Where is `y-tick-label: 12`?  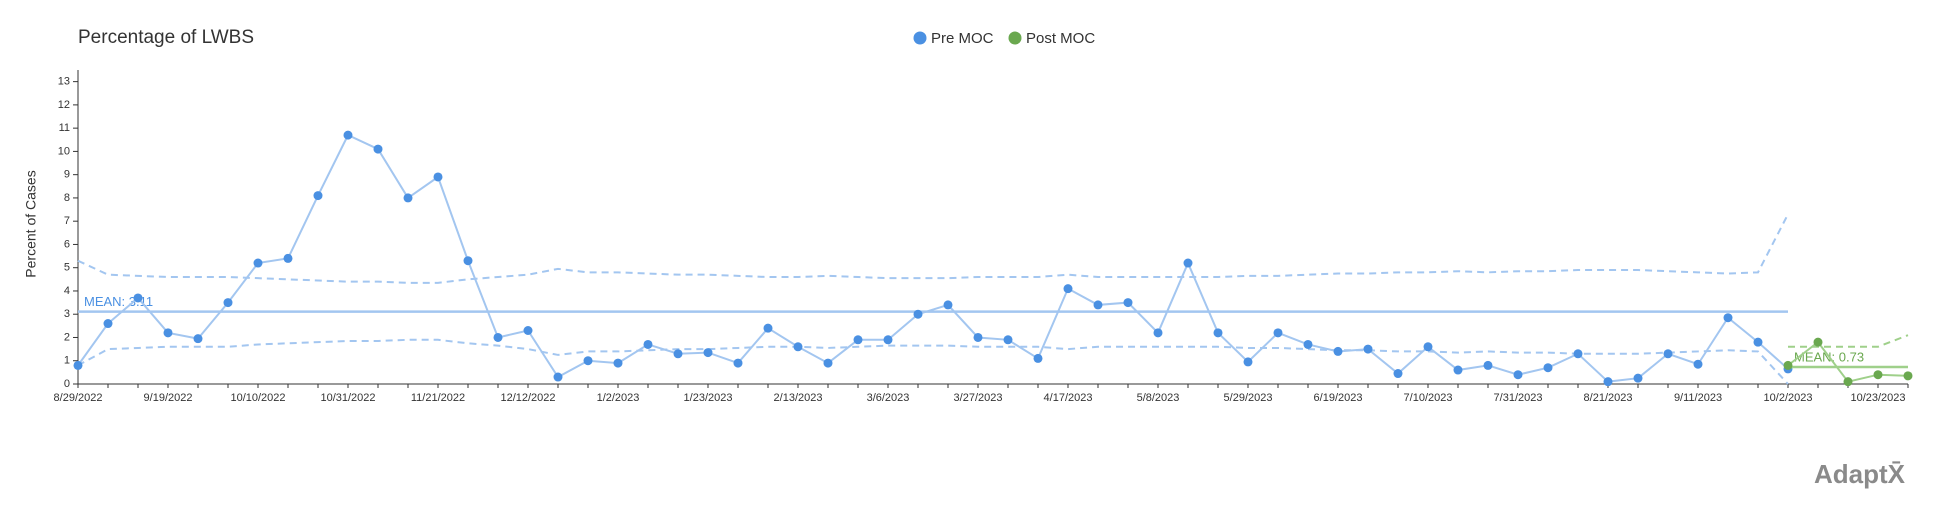
y-tick-label: 12 is located at coordinates (64, 105).